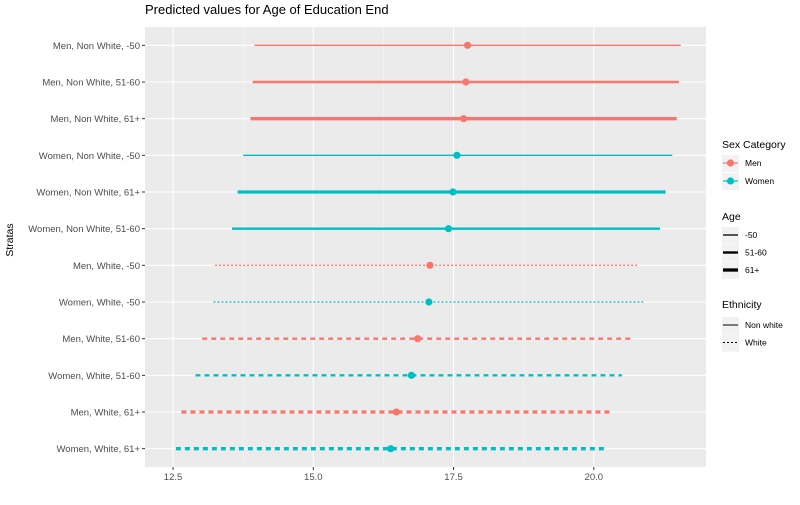 This screenshot has width=800, height=505. What do you see at coordinates (453, 477) in the screenshot?
I see `x-tick-label: 17.5` at bounding box center [453, 477].